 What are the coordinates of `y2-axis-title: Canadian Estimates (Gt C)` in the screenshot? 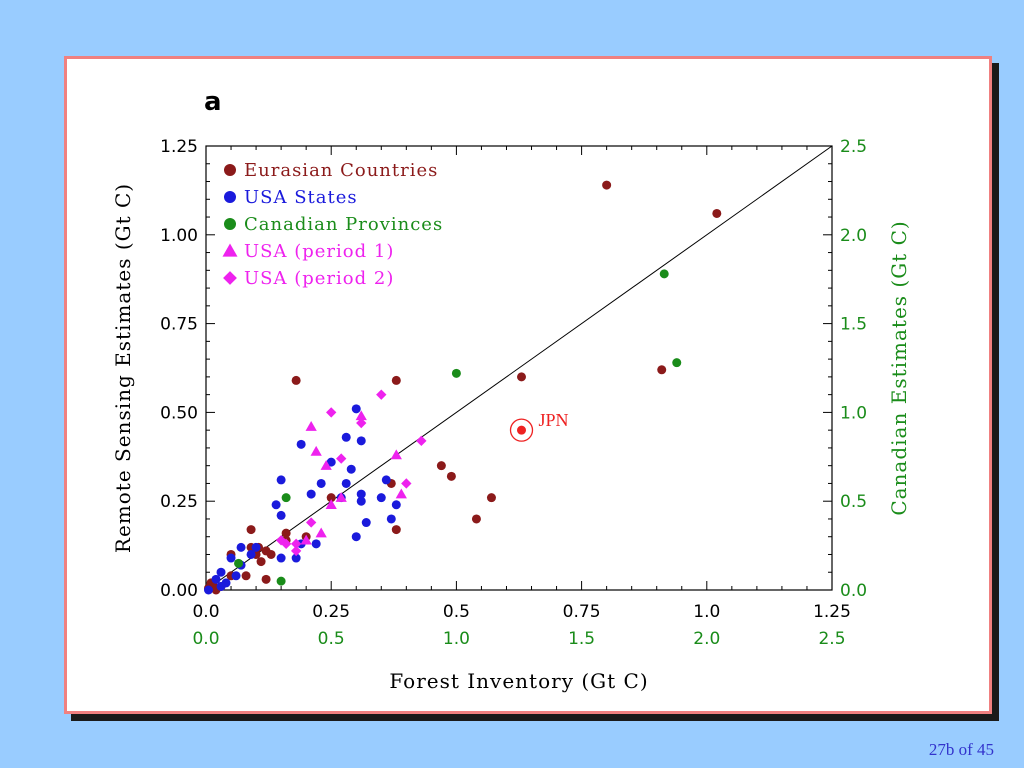 It's located at (899, 367).